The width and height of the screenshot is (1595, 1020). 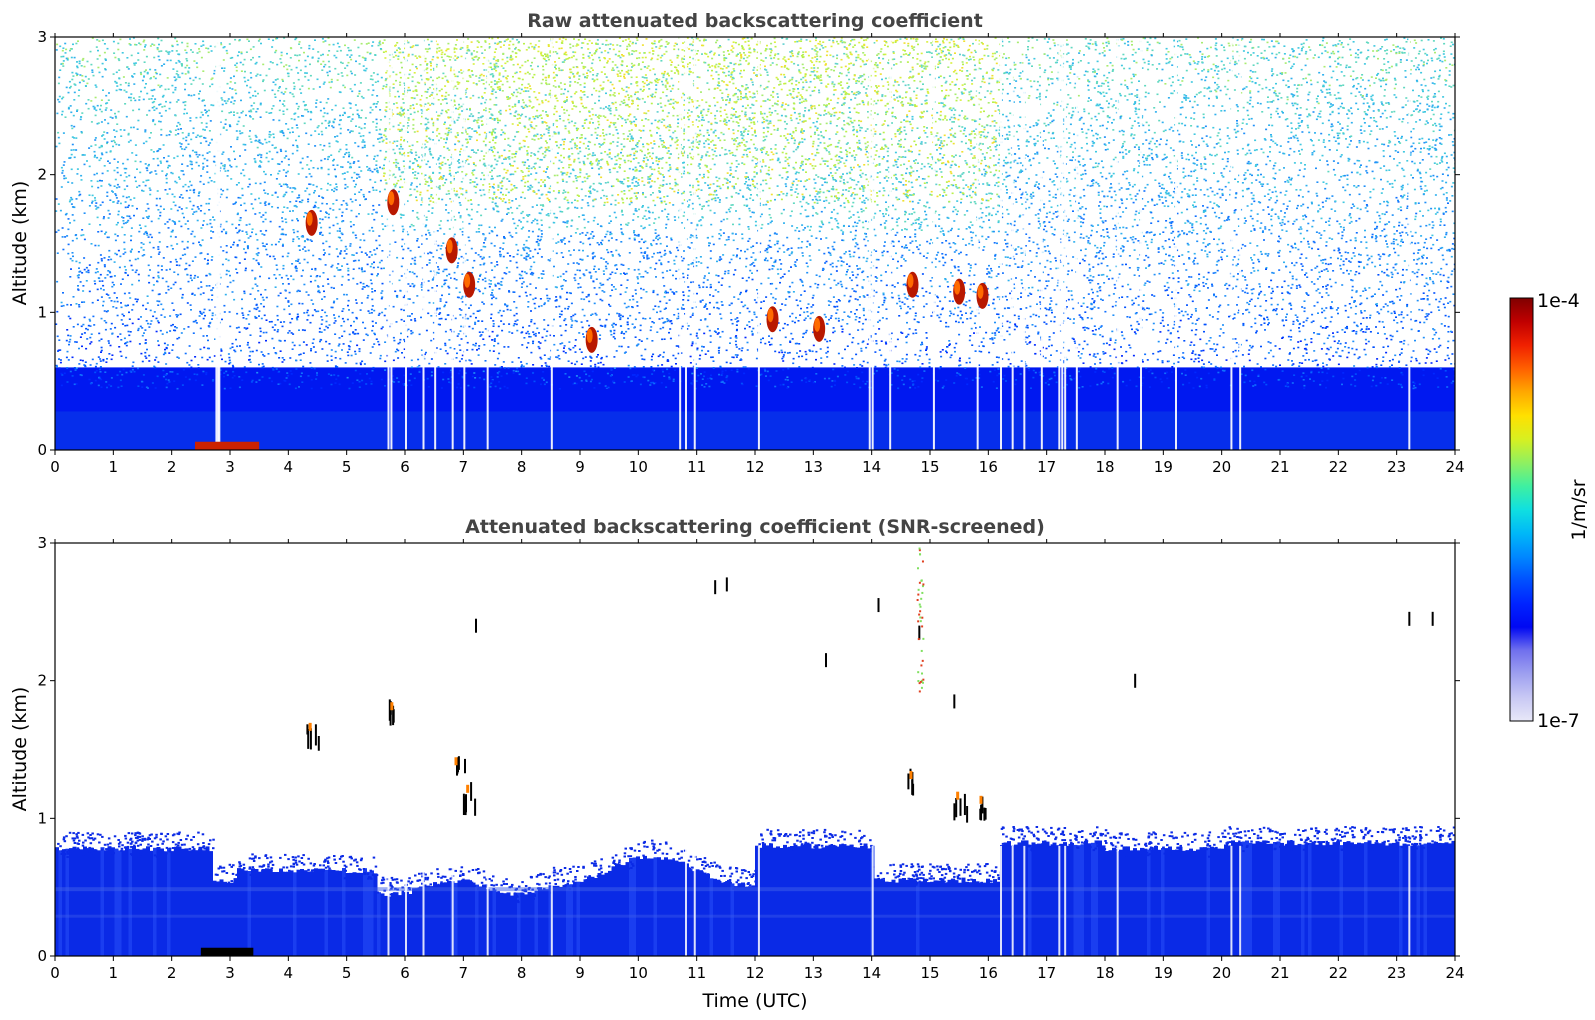 I want to click on near-surface-layer, so click(x=755, y=430).